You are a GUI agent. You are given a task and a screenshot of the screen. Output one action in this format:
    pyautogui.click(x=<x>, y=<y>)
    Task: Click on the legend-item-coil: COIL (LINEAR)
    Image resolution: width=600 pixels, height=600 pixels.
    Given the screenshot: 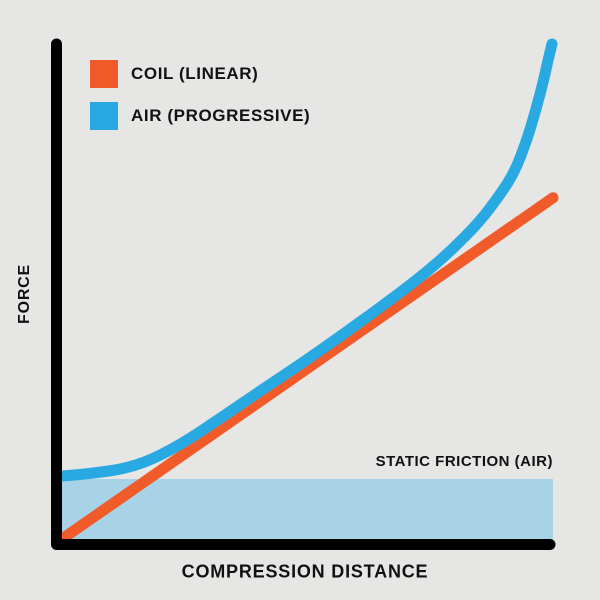 What is the action you would take?
    pyautogui.click(x=200, y=74)
    